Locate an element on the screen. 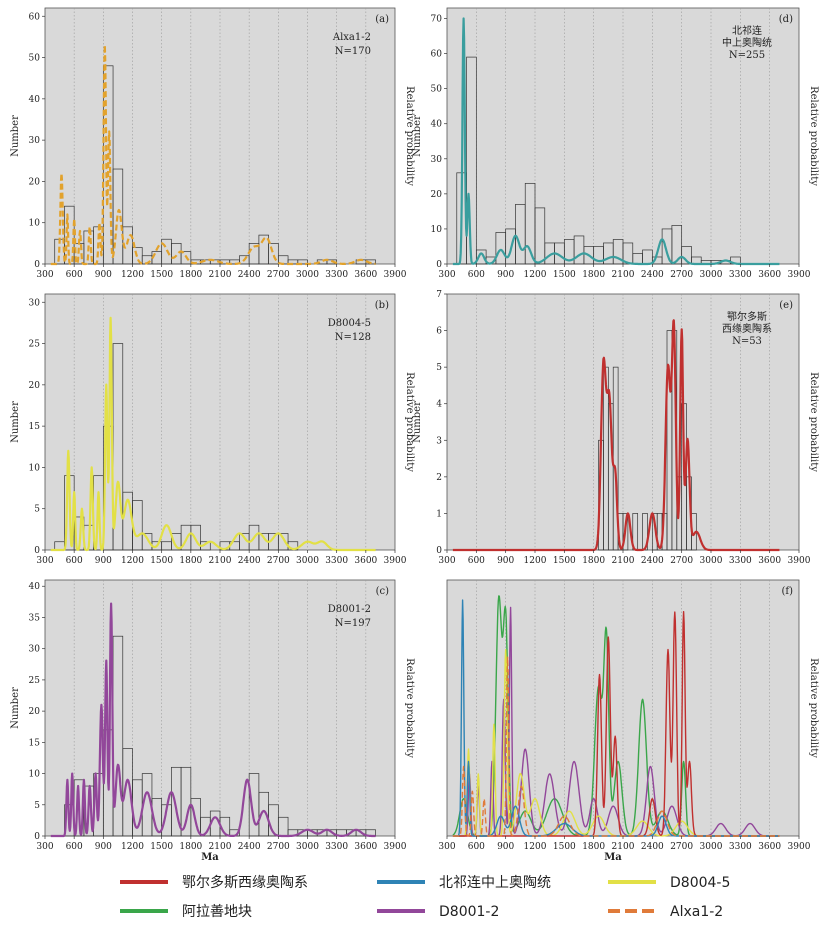  sample-count-c: N=197 is located at coordinates (353, 623).